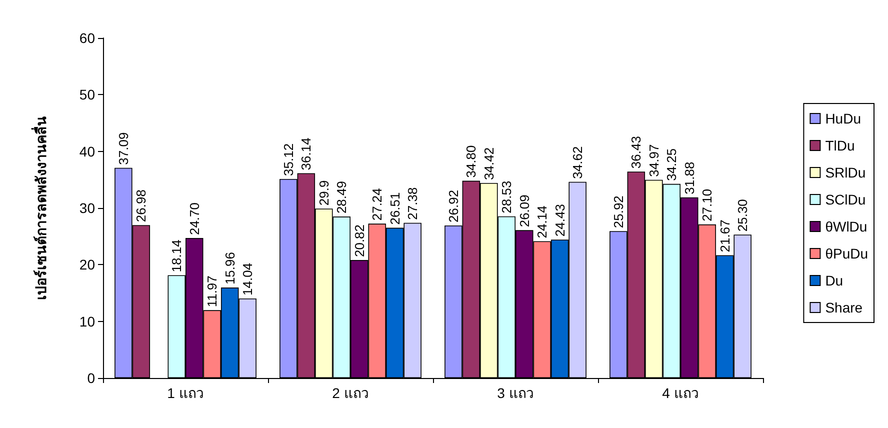 The width and height of the screenshot is (888, 428). I want to click on x-tick-label: 2 แถว, so click(350, 393).